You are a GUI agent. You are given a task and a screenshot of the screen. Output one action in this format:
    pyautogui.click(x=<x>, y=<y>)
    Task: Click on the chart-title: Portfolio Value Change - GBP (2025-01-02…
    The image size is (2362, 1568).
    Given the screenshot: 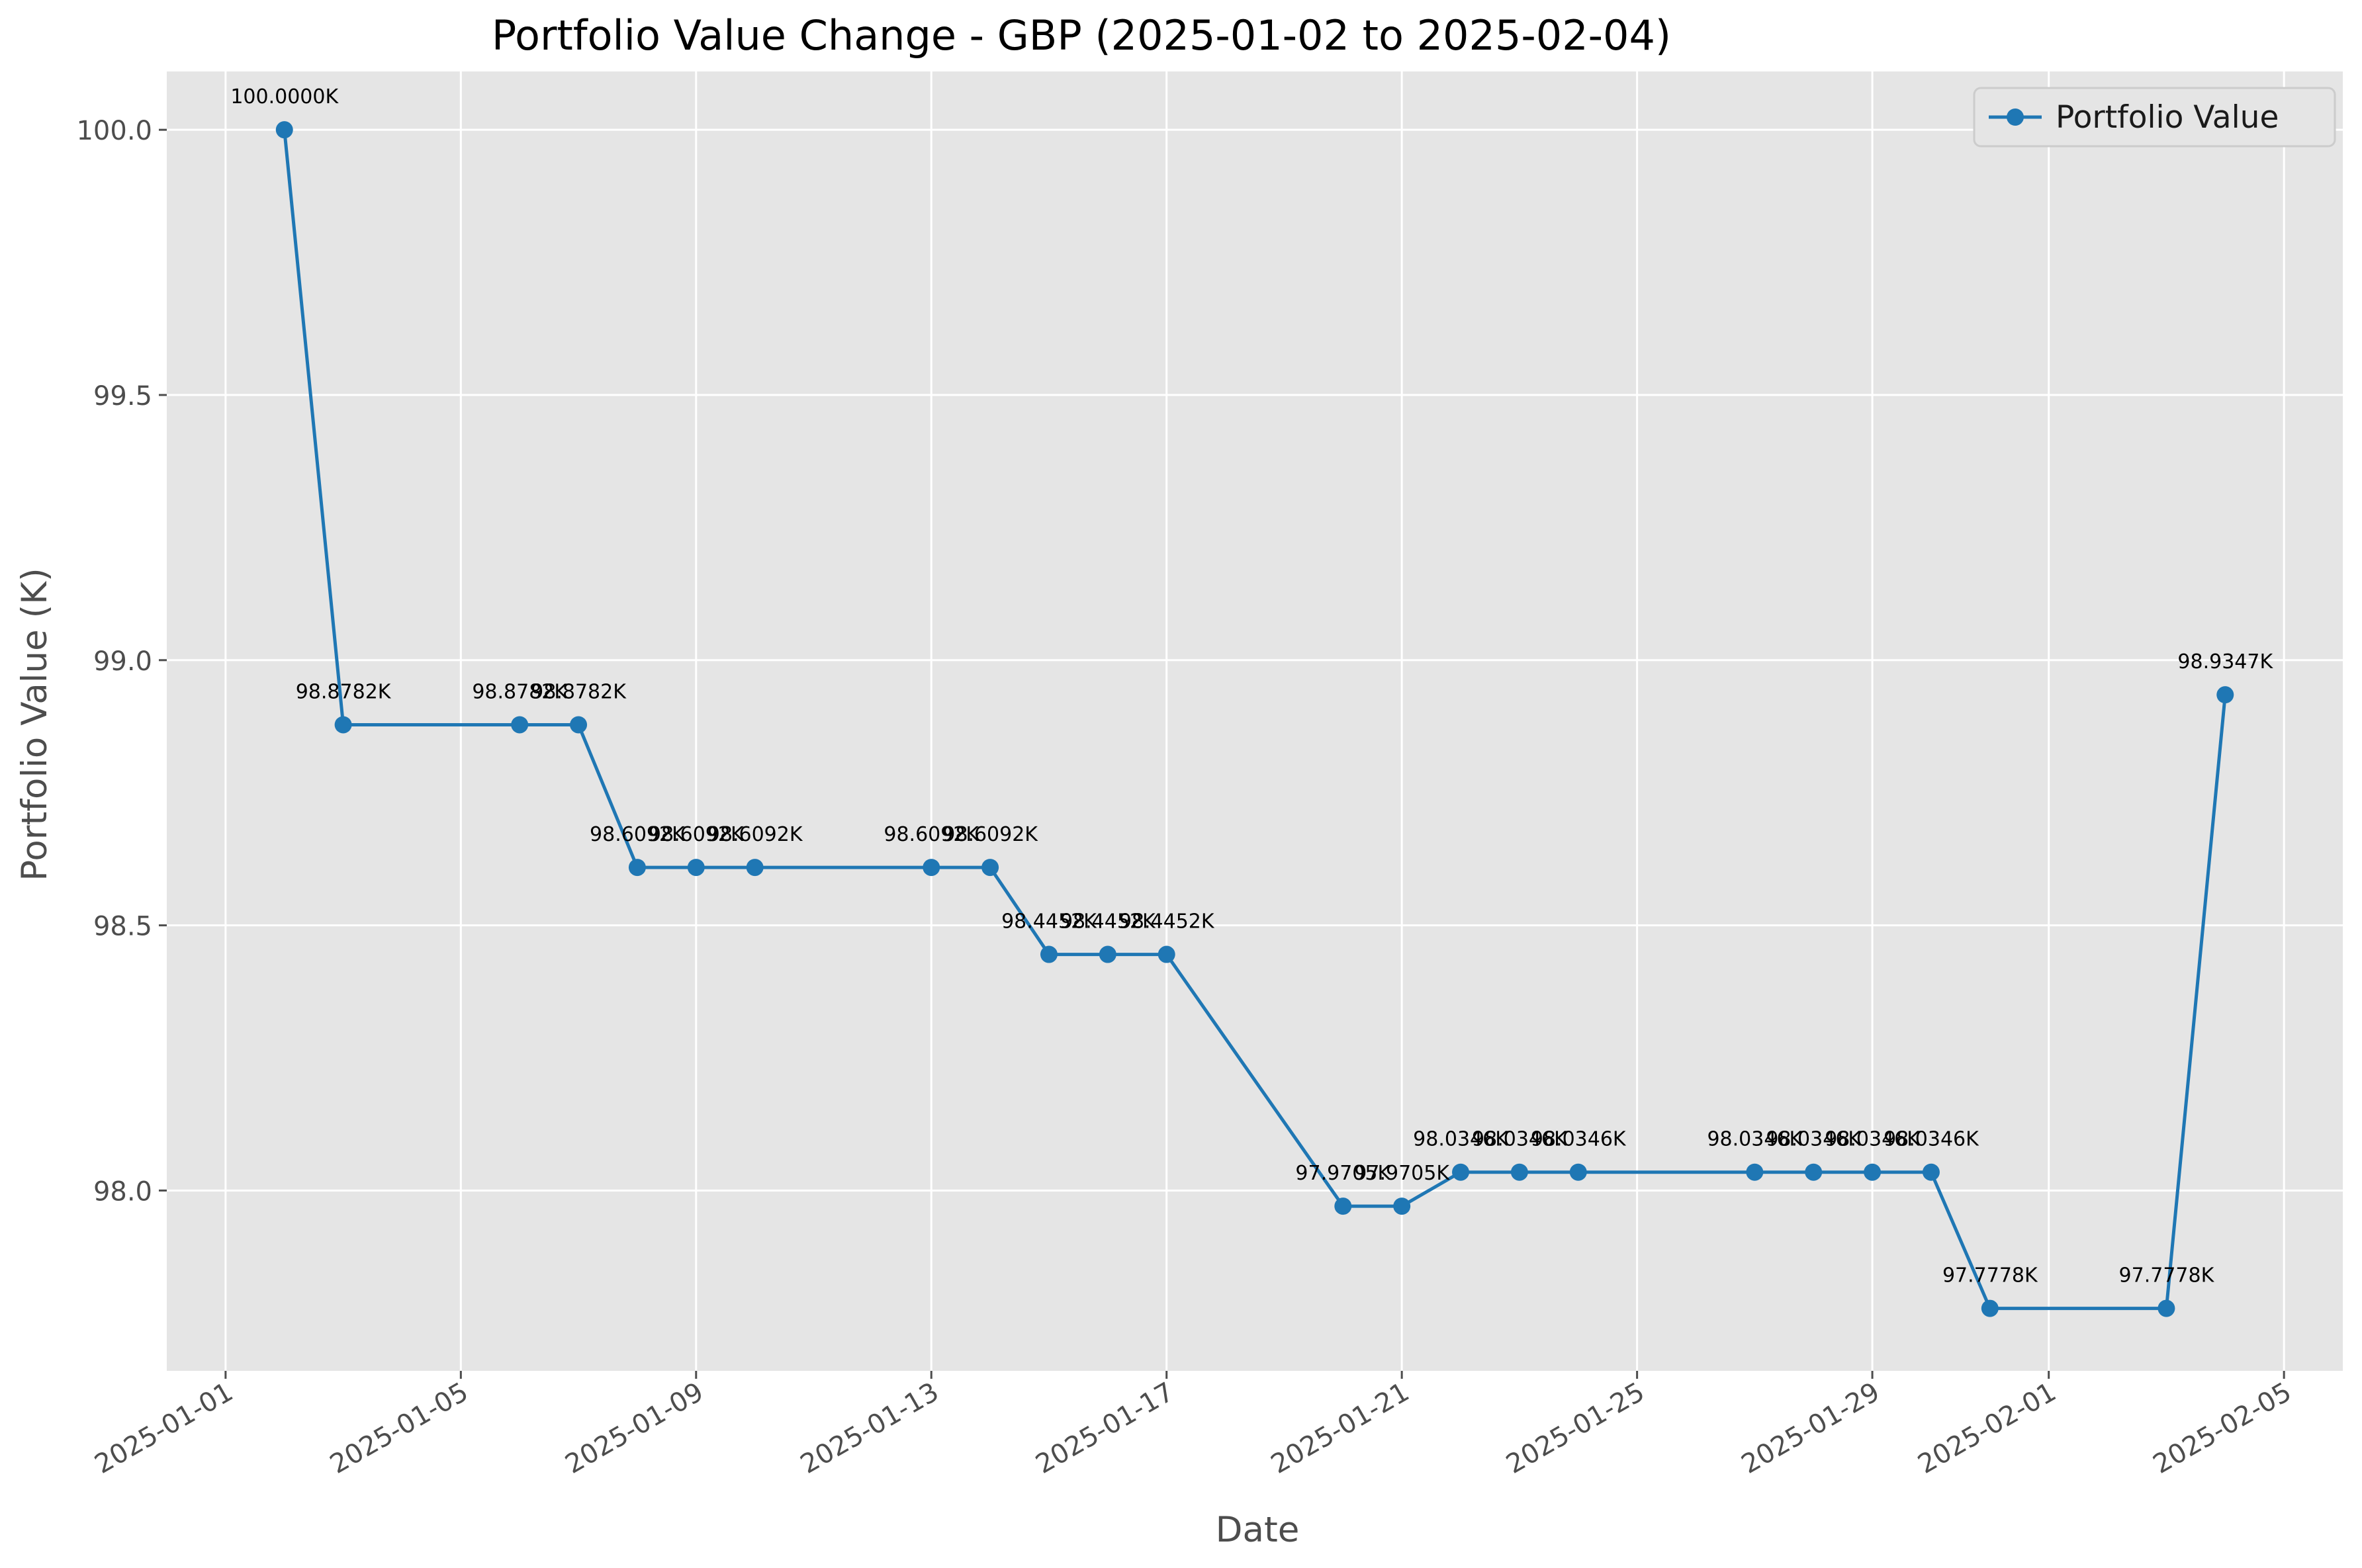 What is the action you would take?
    pyautogui.click(x=1081, y=35)
    